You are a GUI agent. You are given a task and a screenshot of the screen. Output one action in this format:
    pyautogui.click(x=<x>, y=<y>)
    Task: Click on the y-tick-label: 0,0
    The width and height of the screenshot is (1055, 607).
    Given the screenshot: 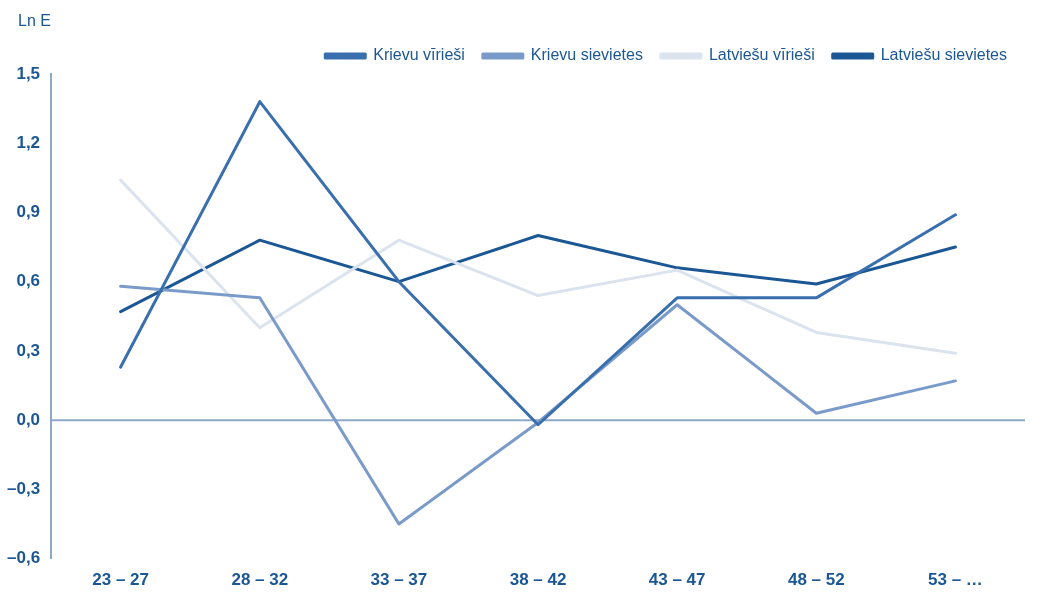 What is the action you would take?
    pyautogui.click(x=28, y=419)
    